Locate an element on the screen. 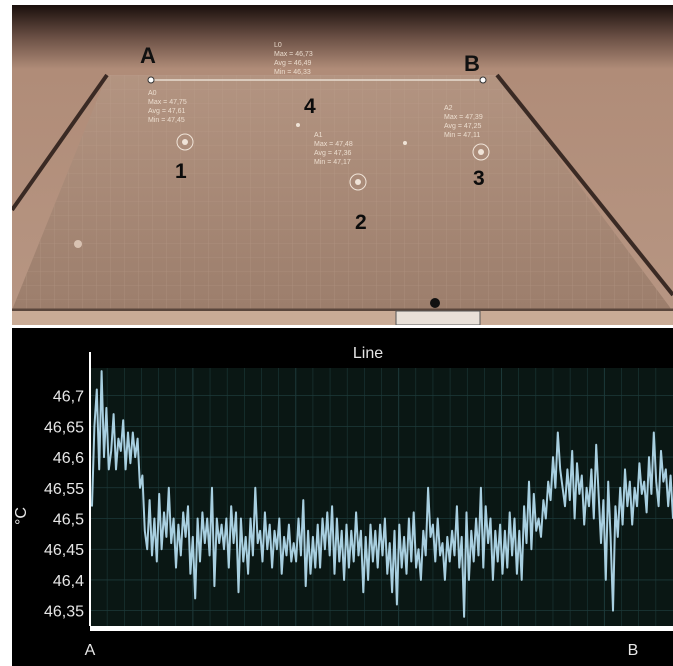  stat-label: A0 is located at coordinates (152, 93).